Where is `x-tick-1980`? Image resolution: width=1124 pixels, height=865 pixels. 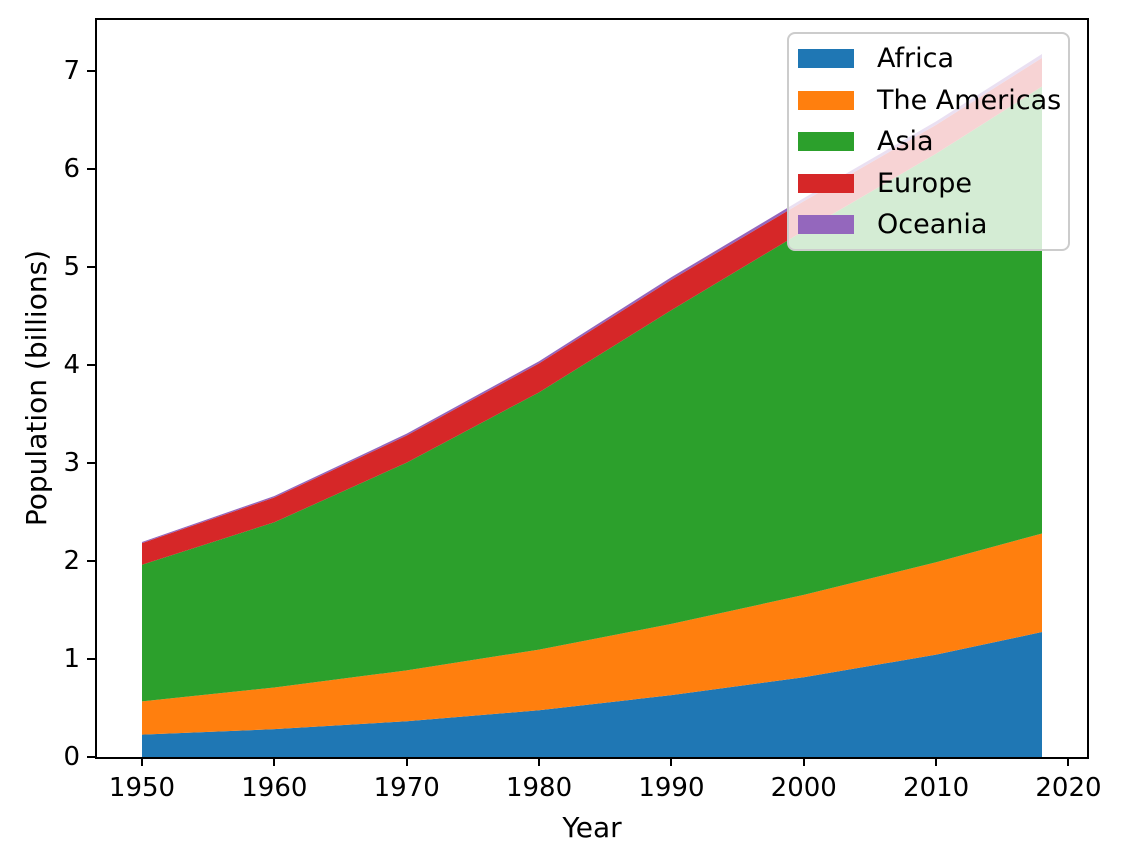
x-tick-1980 is located at coordinates (539, 761).